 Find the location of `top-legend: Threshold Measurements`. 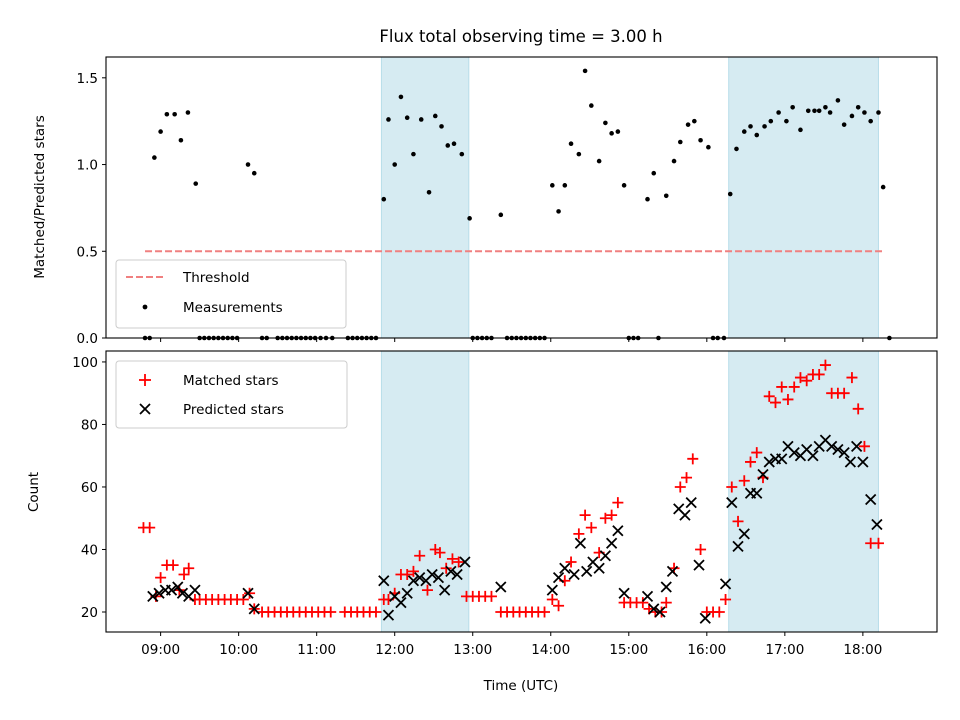

top-legend: Threshold Measurements is located at coordinates (231, 294).